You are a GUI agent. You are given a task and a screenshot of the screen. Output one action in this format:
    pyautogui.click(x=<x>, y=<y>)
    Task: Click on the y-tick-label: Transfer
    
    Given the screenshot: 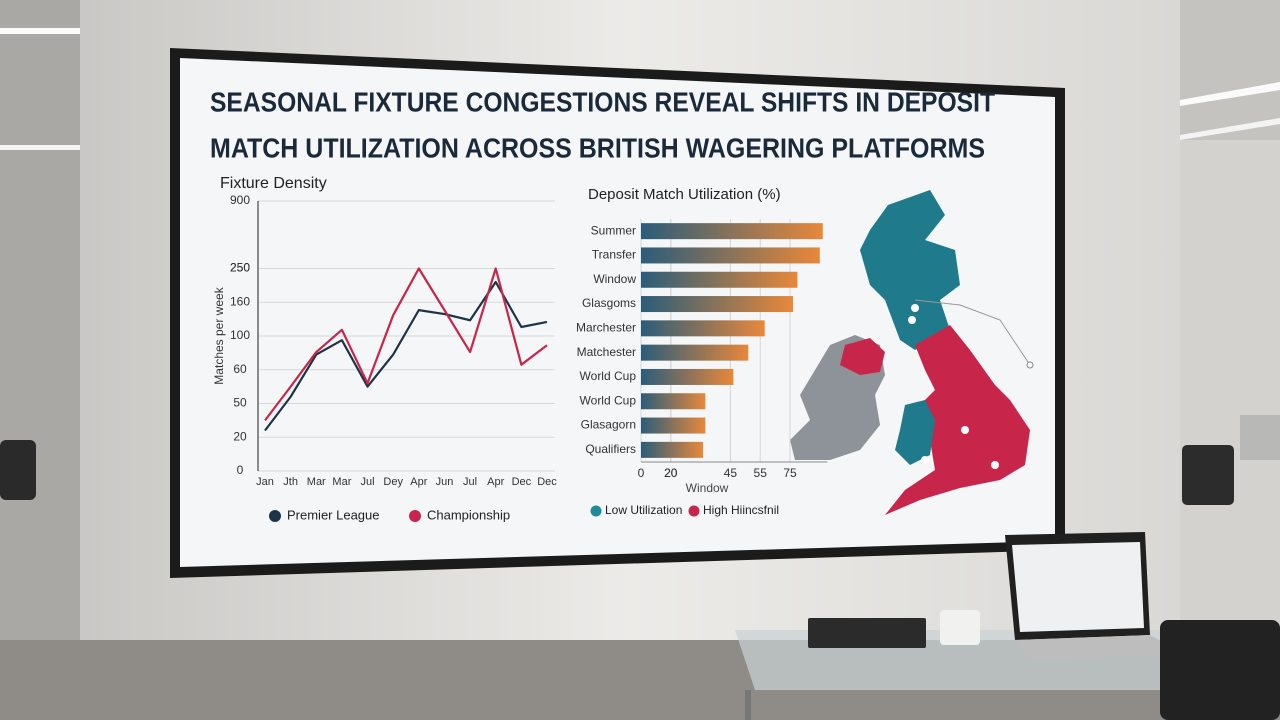 What is the action you would take?
    pyautogui.click(x=614, y=255)
    